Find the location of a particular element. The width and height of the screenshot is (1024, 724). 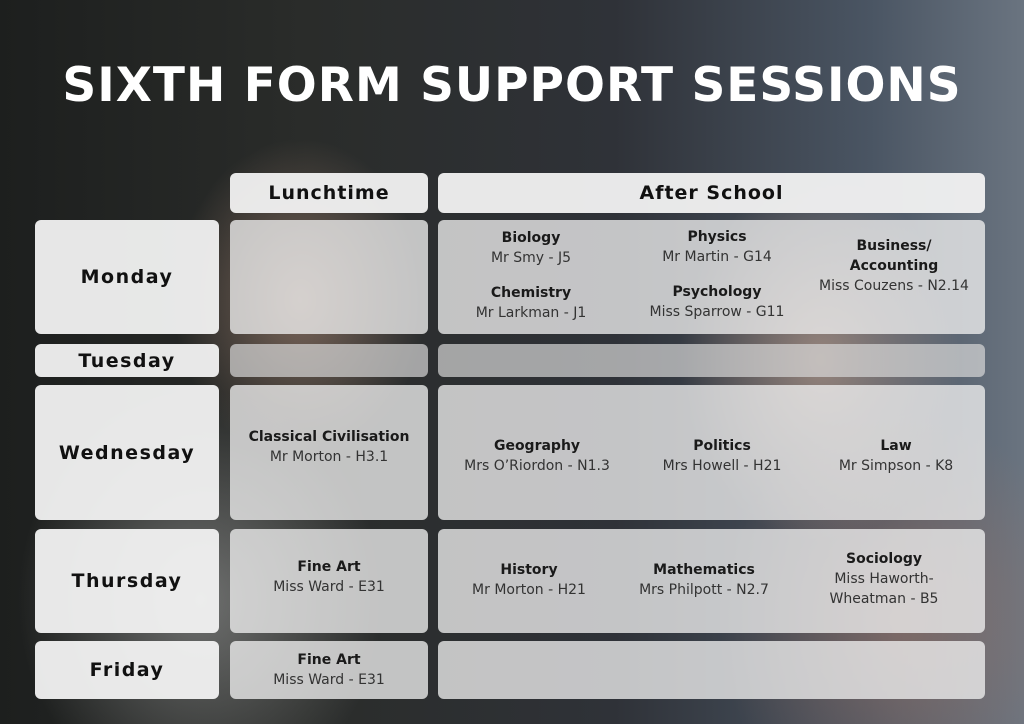

friday-lunch-cell: Fine Art Miss Ward - E31 is located at coordinates (329, 670).